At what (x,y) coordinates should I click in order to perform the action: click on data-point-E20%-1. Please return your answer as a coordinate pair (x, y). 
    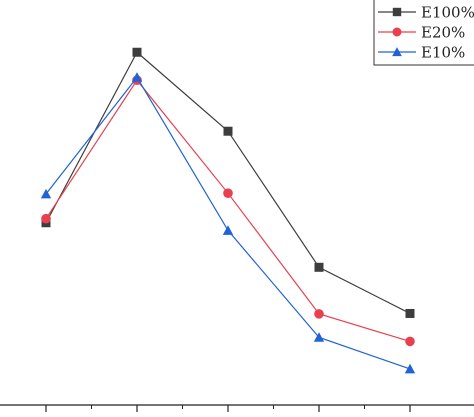
    Looking at the image, I should click on (46, 218).